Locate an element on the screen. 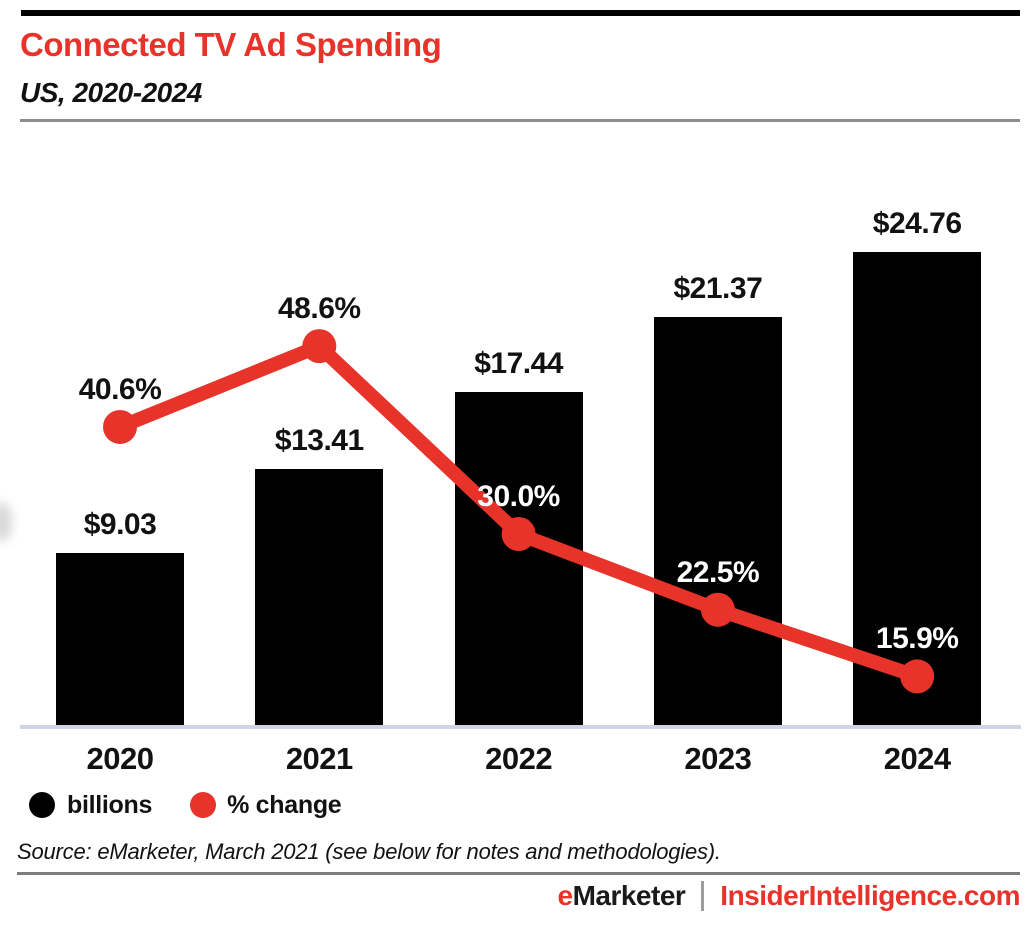 The width and height of the screenshot is (1028, 928). percent-change-label-2023: 22.5% is located at coordinates (718, 572).